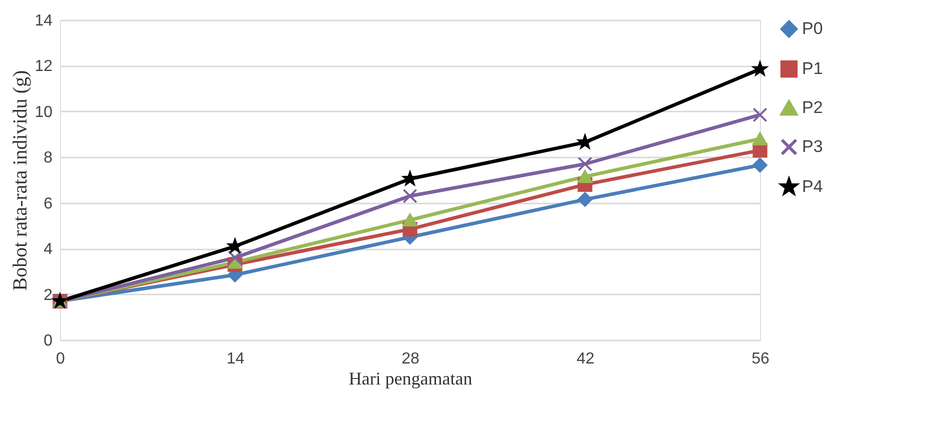  Describe the element at coordinates (235, 359) in the screenshot. I see `x-tick-label: 14` at that location.